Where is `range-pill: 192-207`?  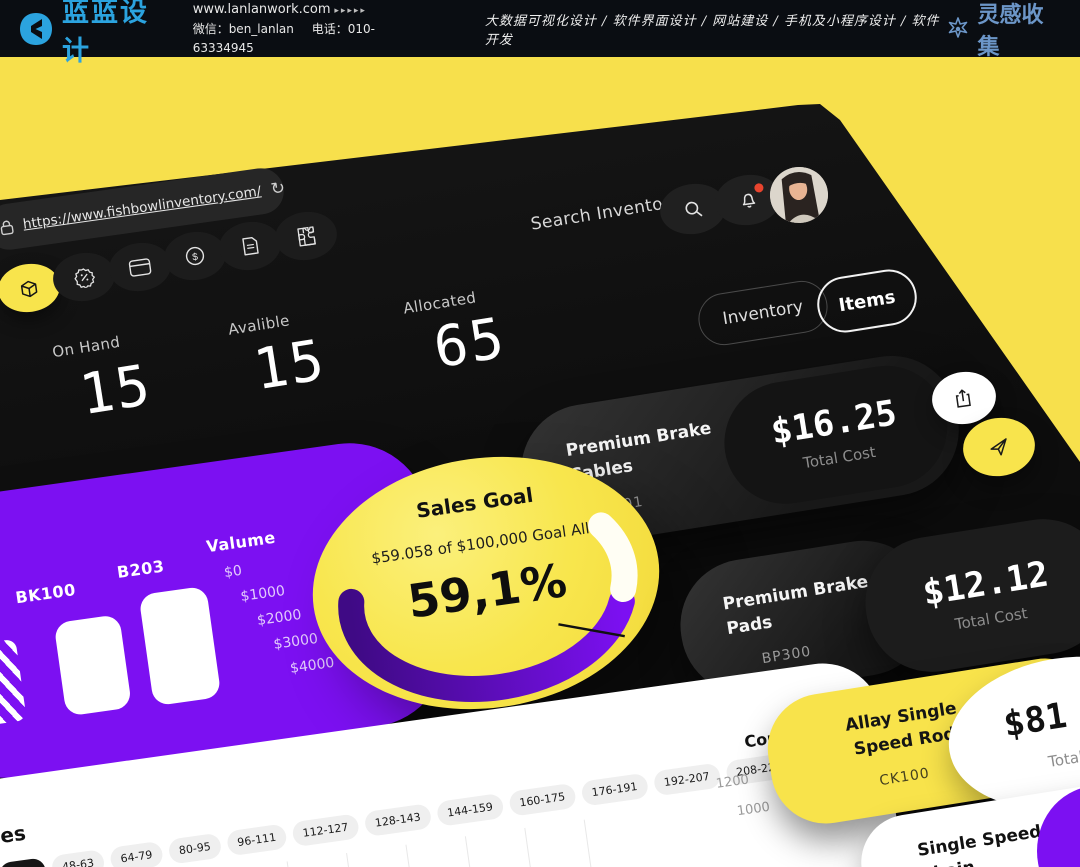 range-pill: 192-207 is located at coordinates (687, 779).